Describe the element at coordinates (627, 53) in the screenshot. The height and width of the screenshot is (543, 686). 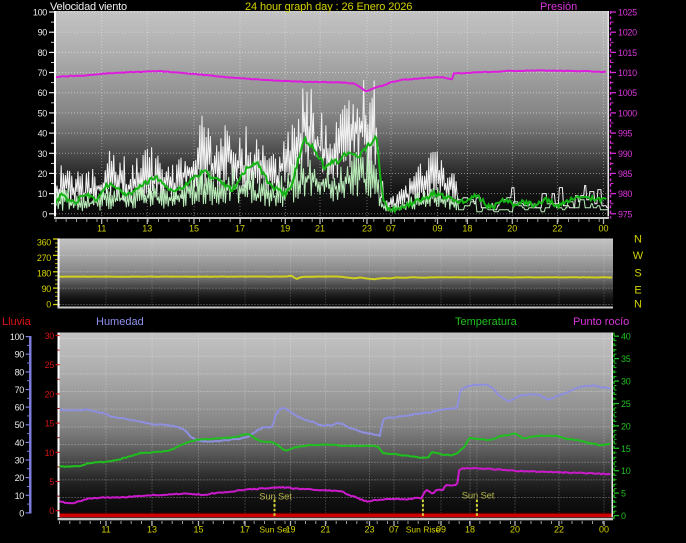
I see `svg-text: 1015` at that location.